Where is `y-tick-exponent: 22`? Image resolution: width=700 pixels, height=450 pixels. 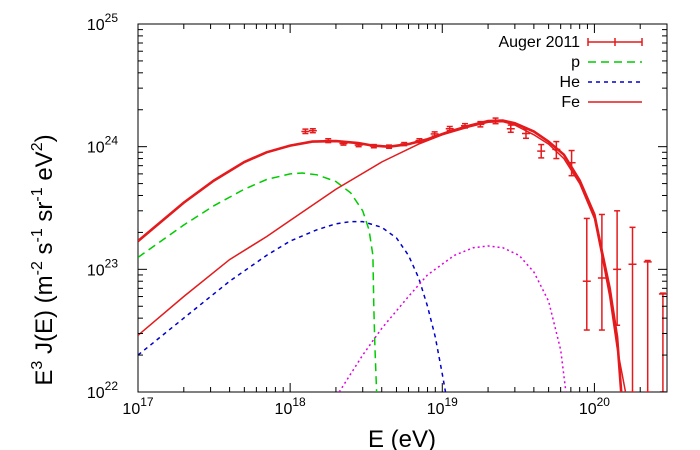 y-tick-exponent: 22 is located at coordinates (112, 386).